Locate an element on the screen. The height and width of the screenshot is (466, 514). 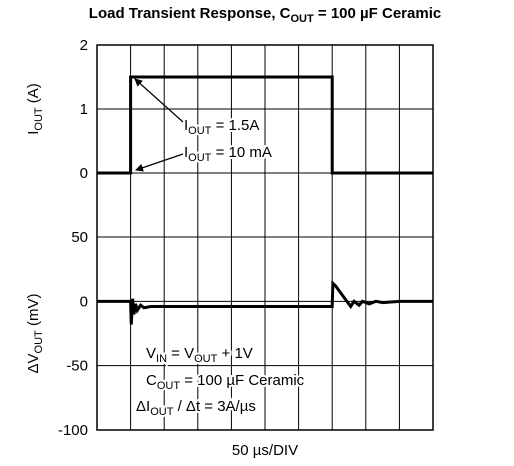
annotation-part: / Δt = 3A/µs is located at coordinates (214, 406).